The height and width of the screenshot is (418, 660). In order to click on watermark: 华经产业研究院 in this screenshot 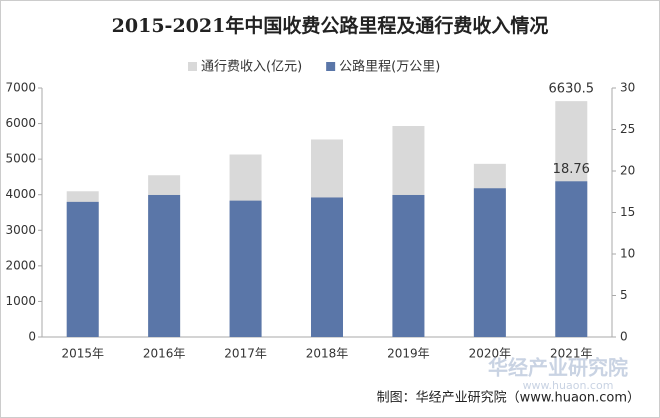, I will do `click(558, 368)`.